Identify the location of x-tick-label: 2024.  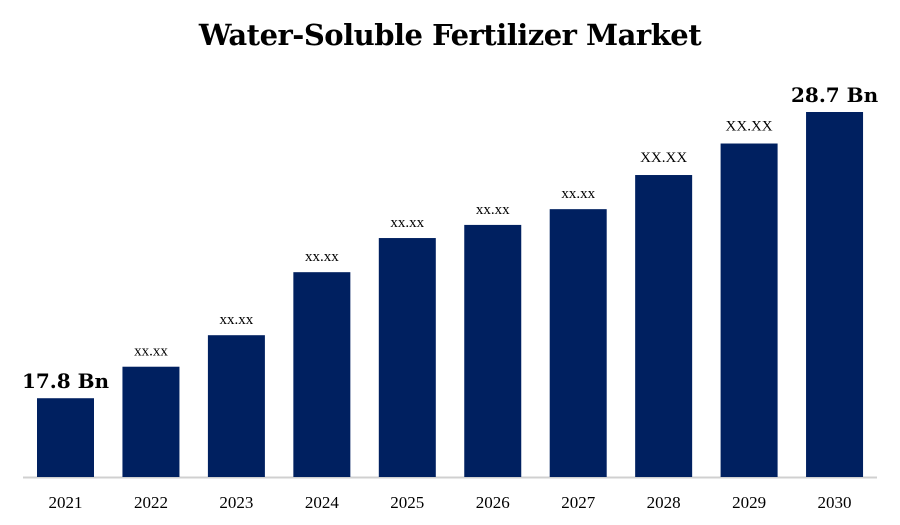
(322, 502).